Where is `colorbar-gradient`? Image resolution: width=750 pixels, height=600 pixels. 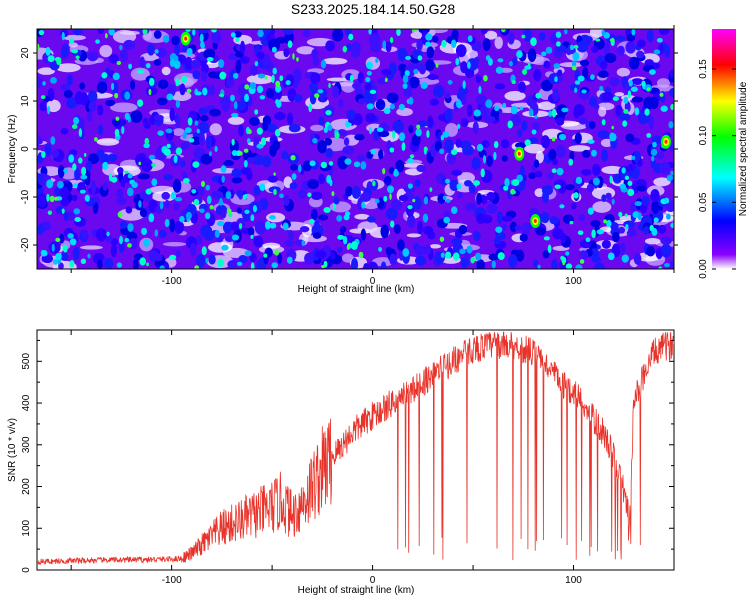
colorbar-gradient is located at coordinates (724, 149).